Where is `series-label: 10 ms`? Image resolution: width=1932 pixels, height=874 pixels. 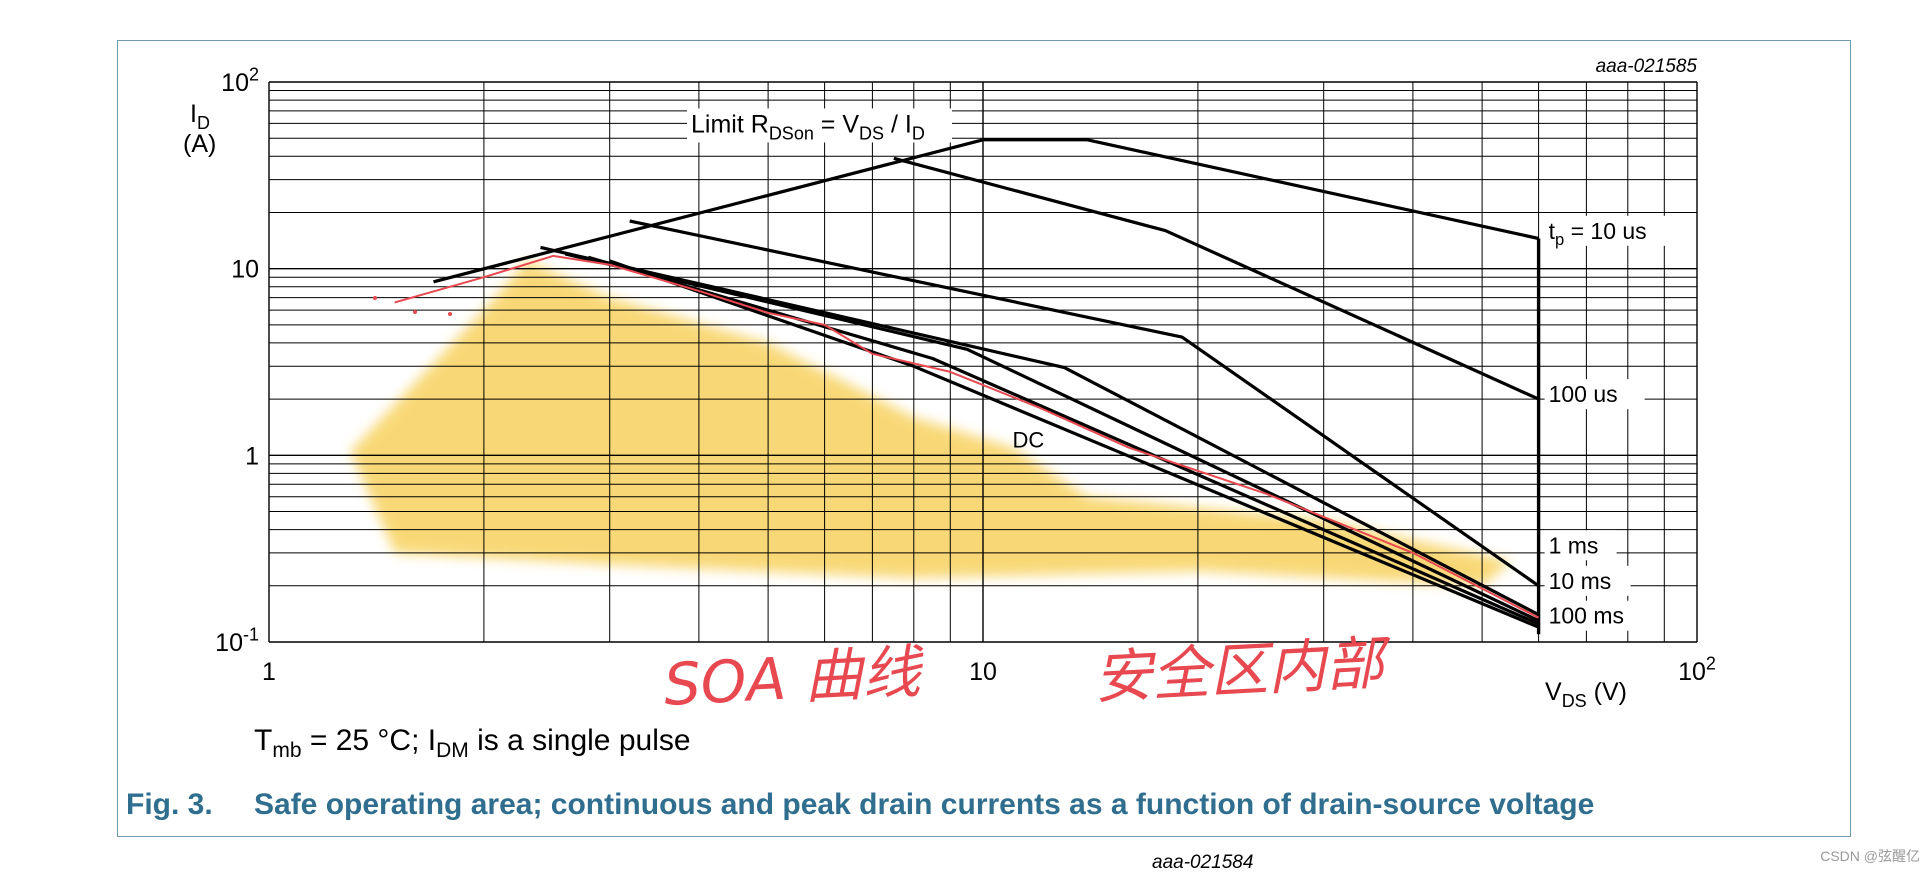
series-label: 10 ms is located at coordinates (1580, 581).